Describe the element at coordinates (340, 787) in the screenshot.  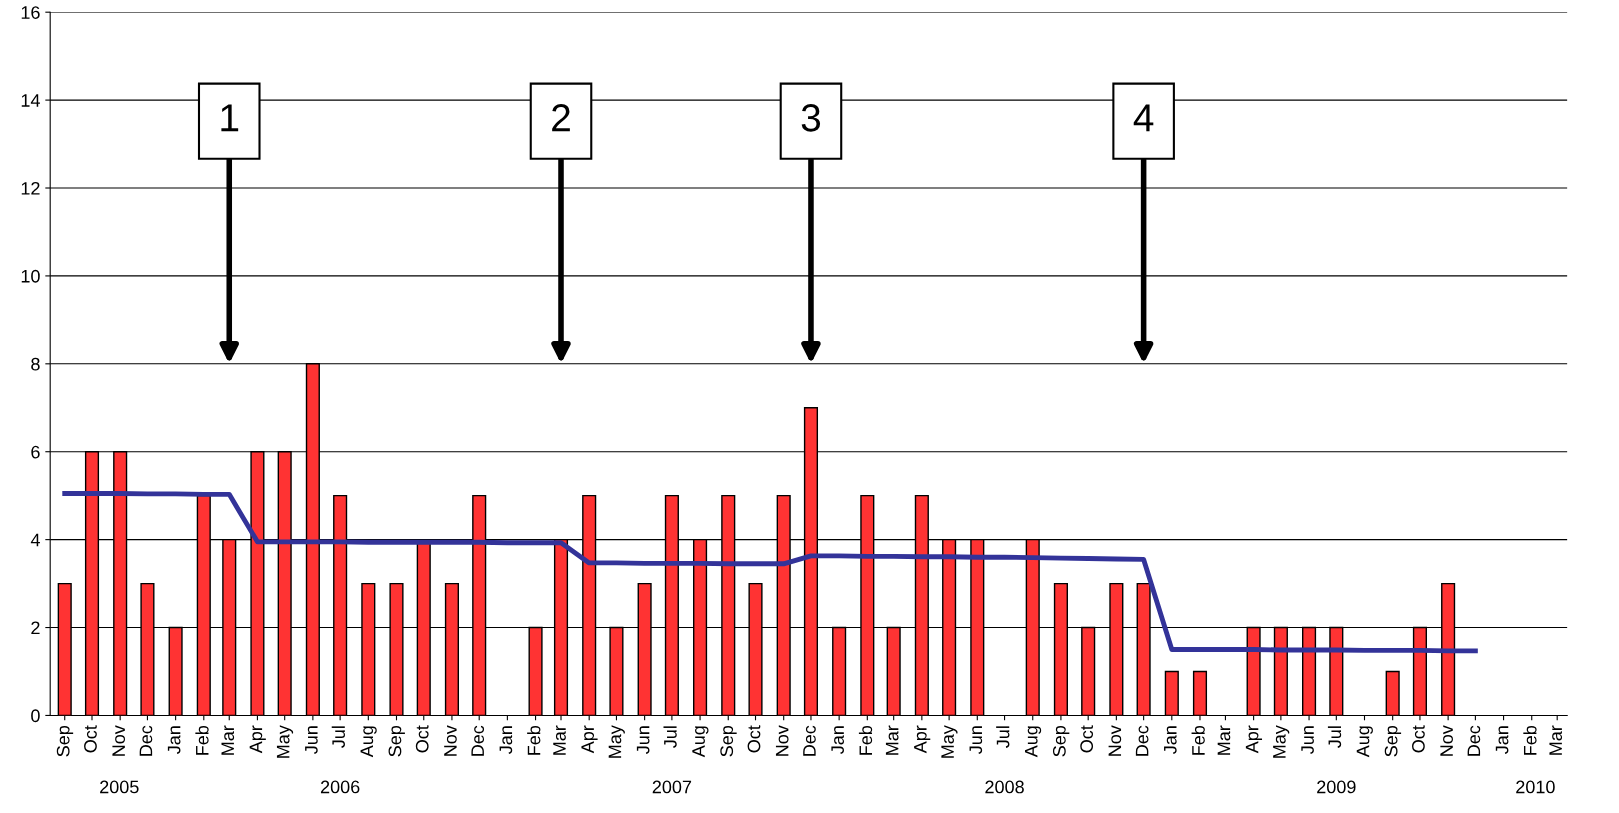
I see `x2-tick-label: 2006` at that location.